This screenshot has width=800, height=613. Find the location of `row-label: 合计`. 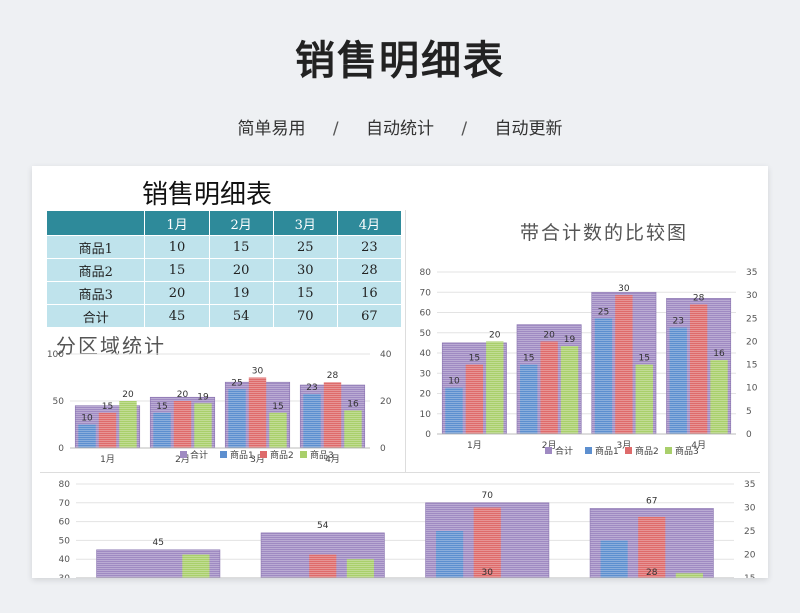

row-label: 合计 is located at coordinates (95, 316).